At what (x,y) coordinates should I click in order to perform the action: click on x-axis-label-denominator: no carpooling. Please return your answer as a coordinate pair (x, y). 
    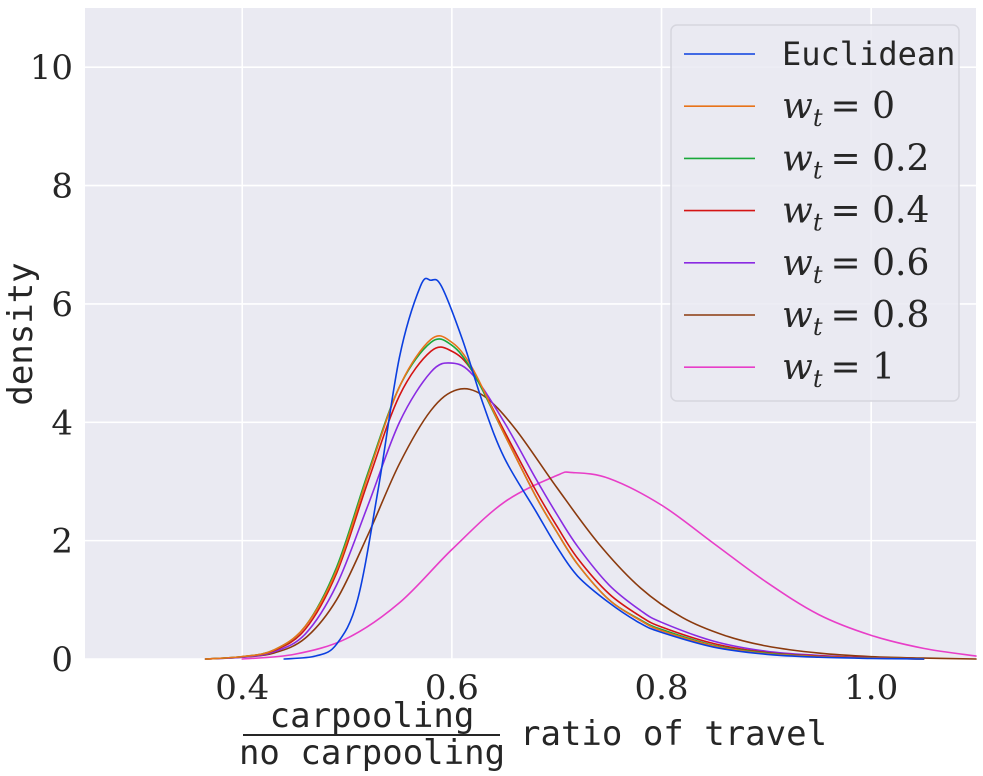
    Looking at the image, I should click on (372, 753).